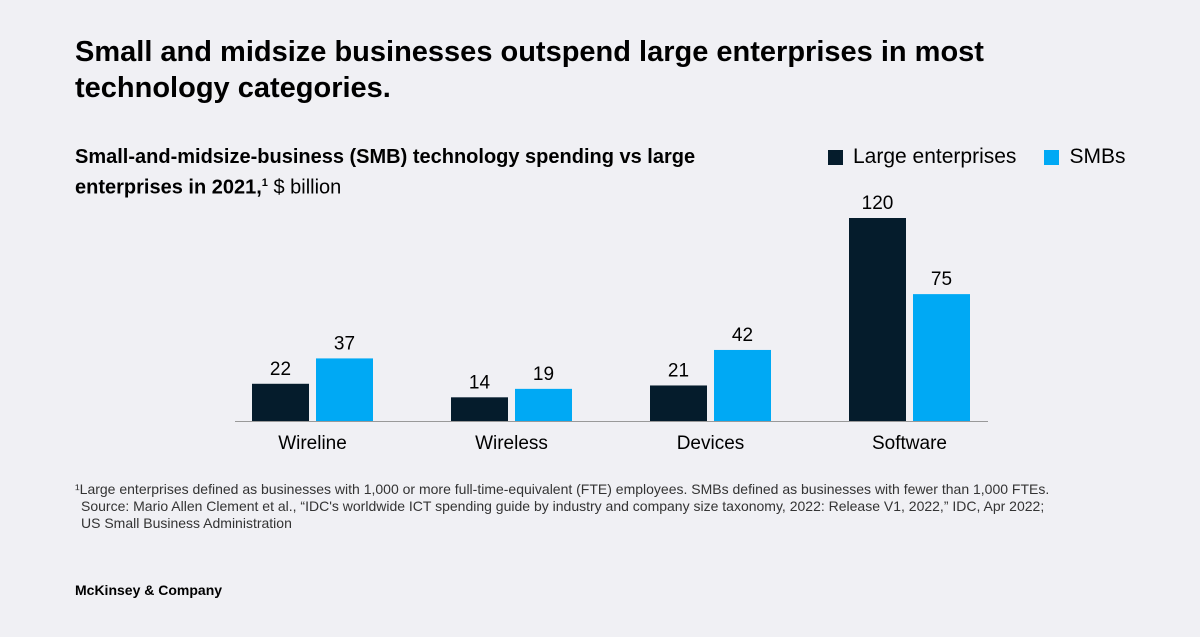  I want to click on data-label: 75, so click(941, 279).